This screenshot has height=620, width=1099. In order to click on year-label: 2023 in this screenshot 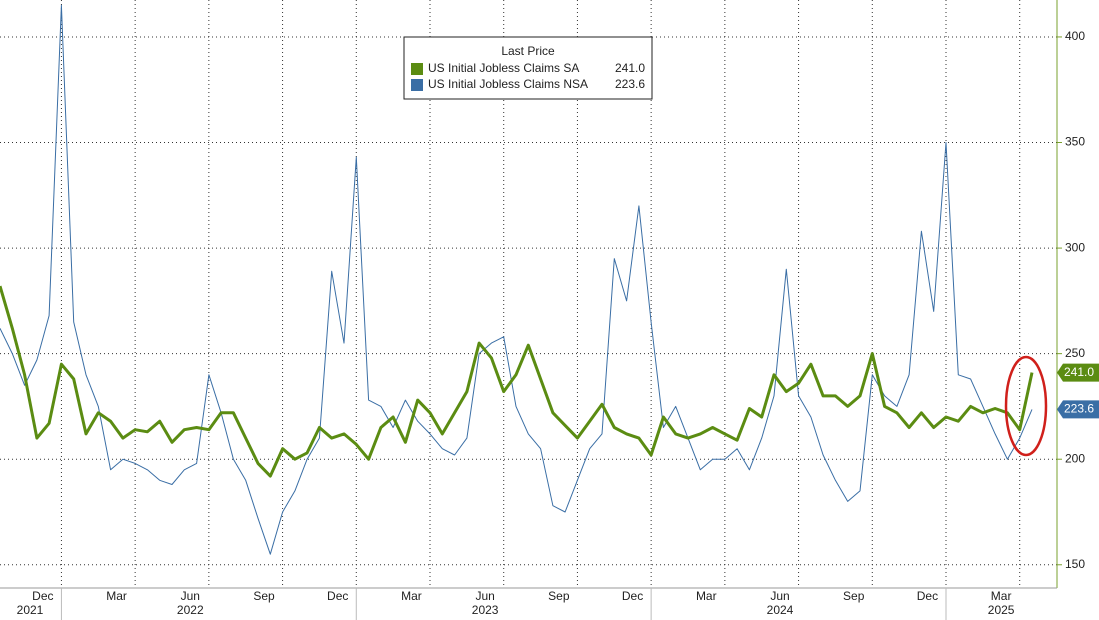, I will do `click(485, 610)`.